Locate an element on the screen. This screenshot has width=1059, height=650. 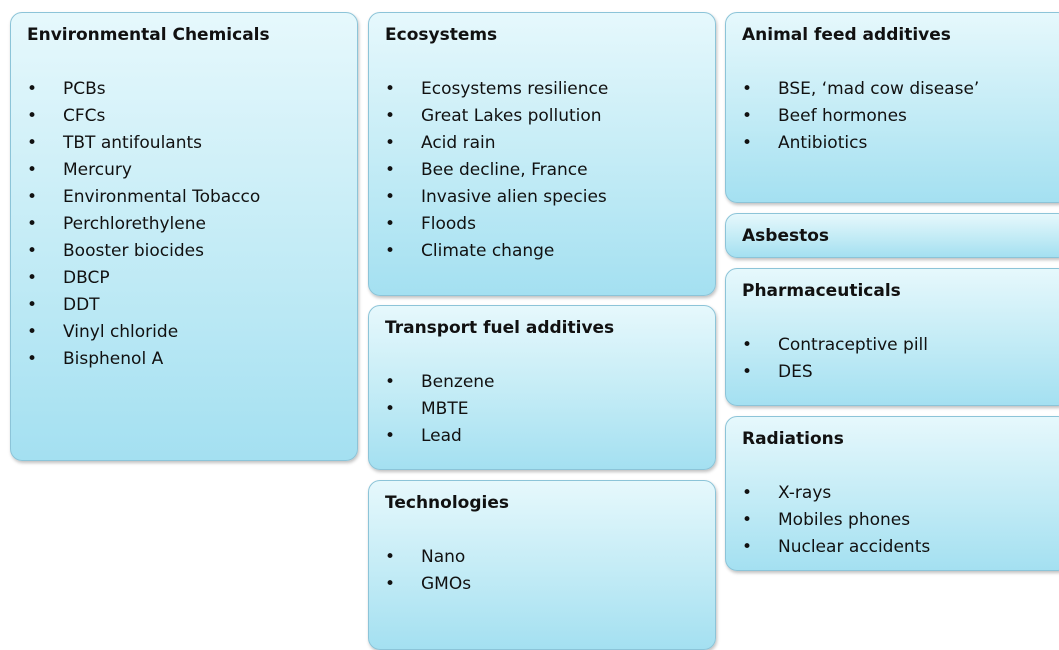
list-item: • Nano is located at coordinates (425, 557).